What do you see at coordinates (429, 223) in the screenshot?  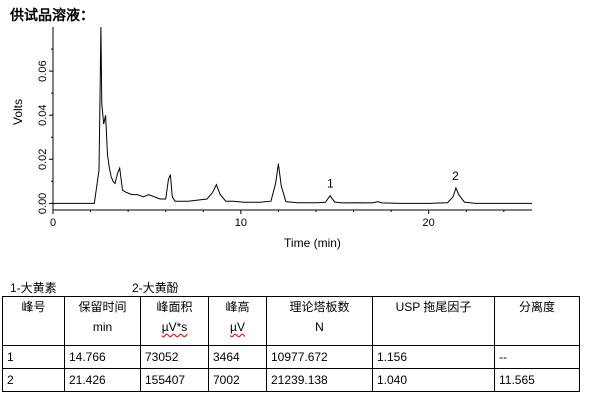 I see `x-tick-label: 20` at bounding box center [429, 223].